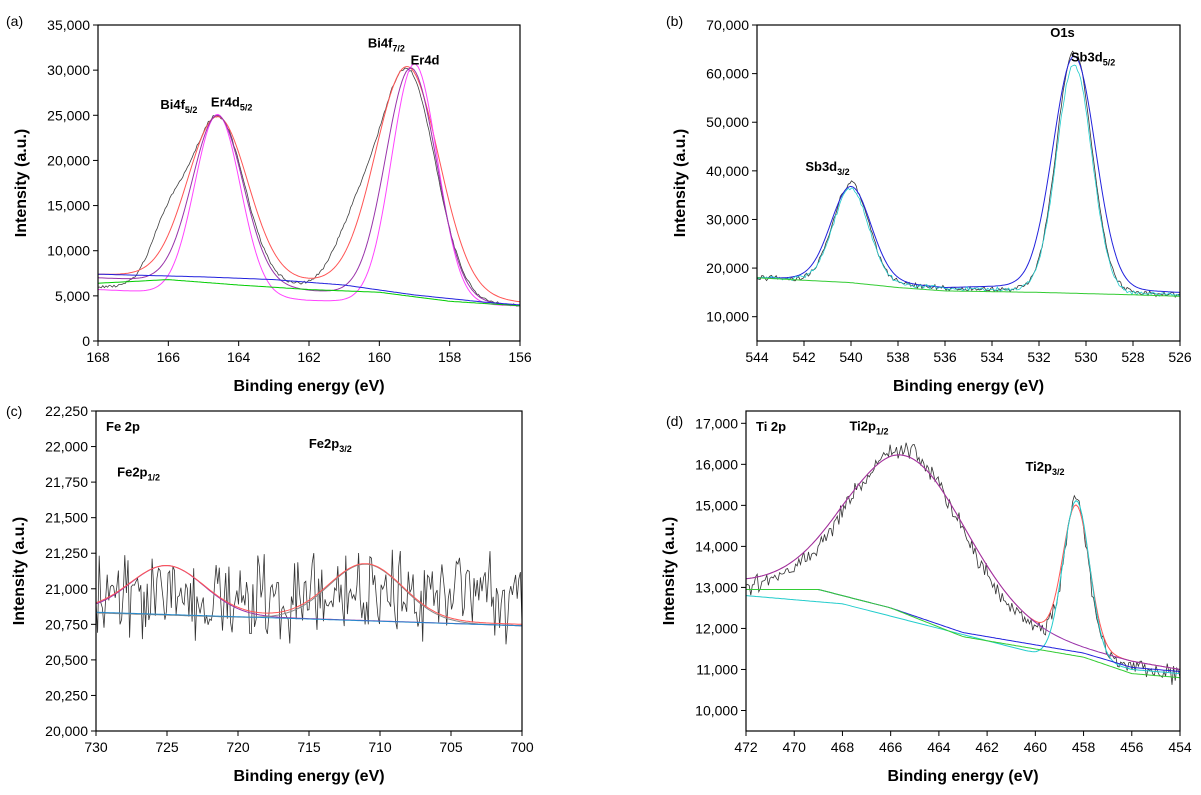 The width and height of the screenshot is (1201, 795). What do you see at coordinates (851, 357) in the screenshot?
I see `x-tick-label: 540` at bounding box center [851, 357].